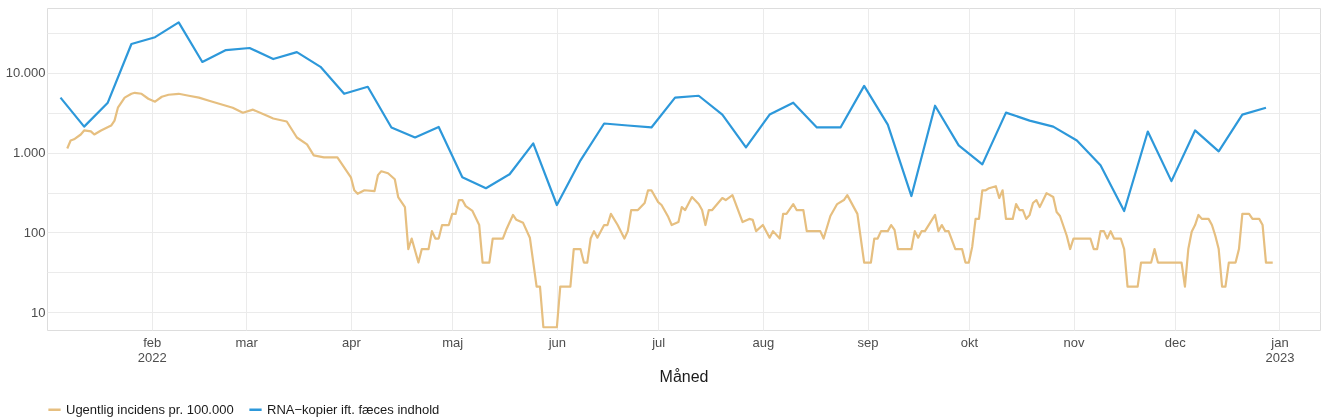 The width and height of the screenshot is (1325, 419). Describe the element at coordinates (763, 342) in the screenshot. I see `x-tick-label: aug` at that location.